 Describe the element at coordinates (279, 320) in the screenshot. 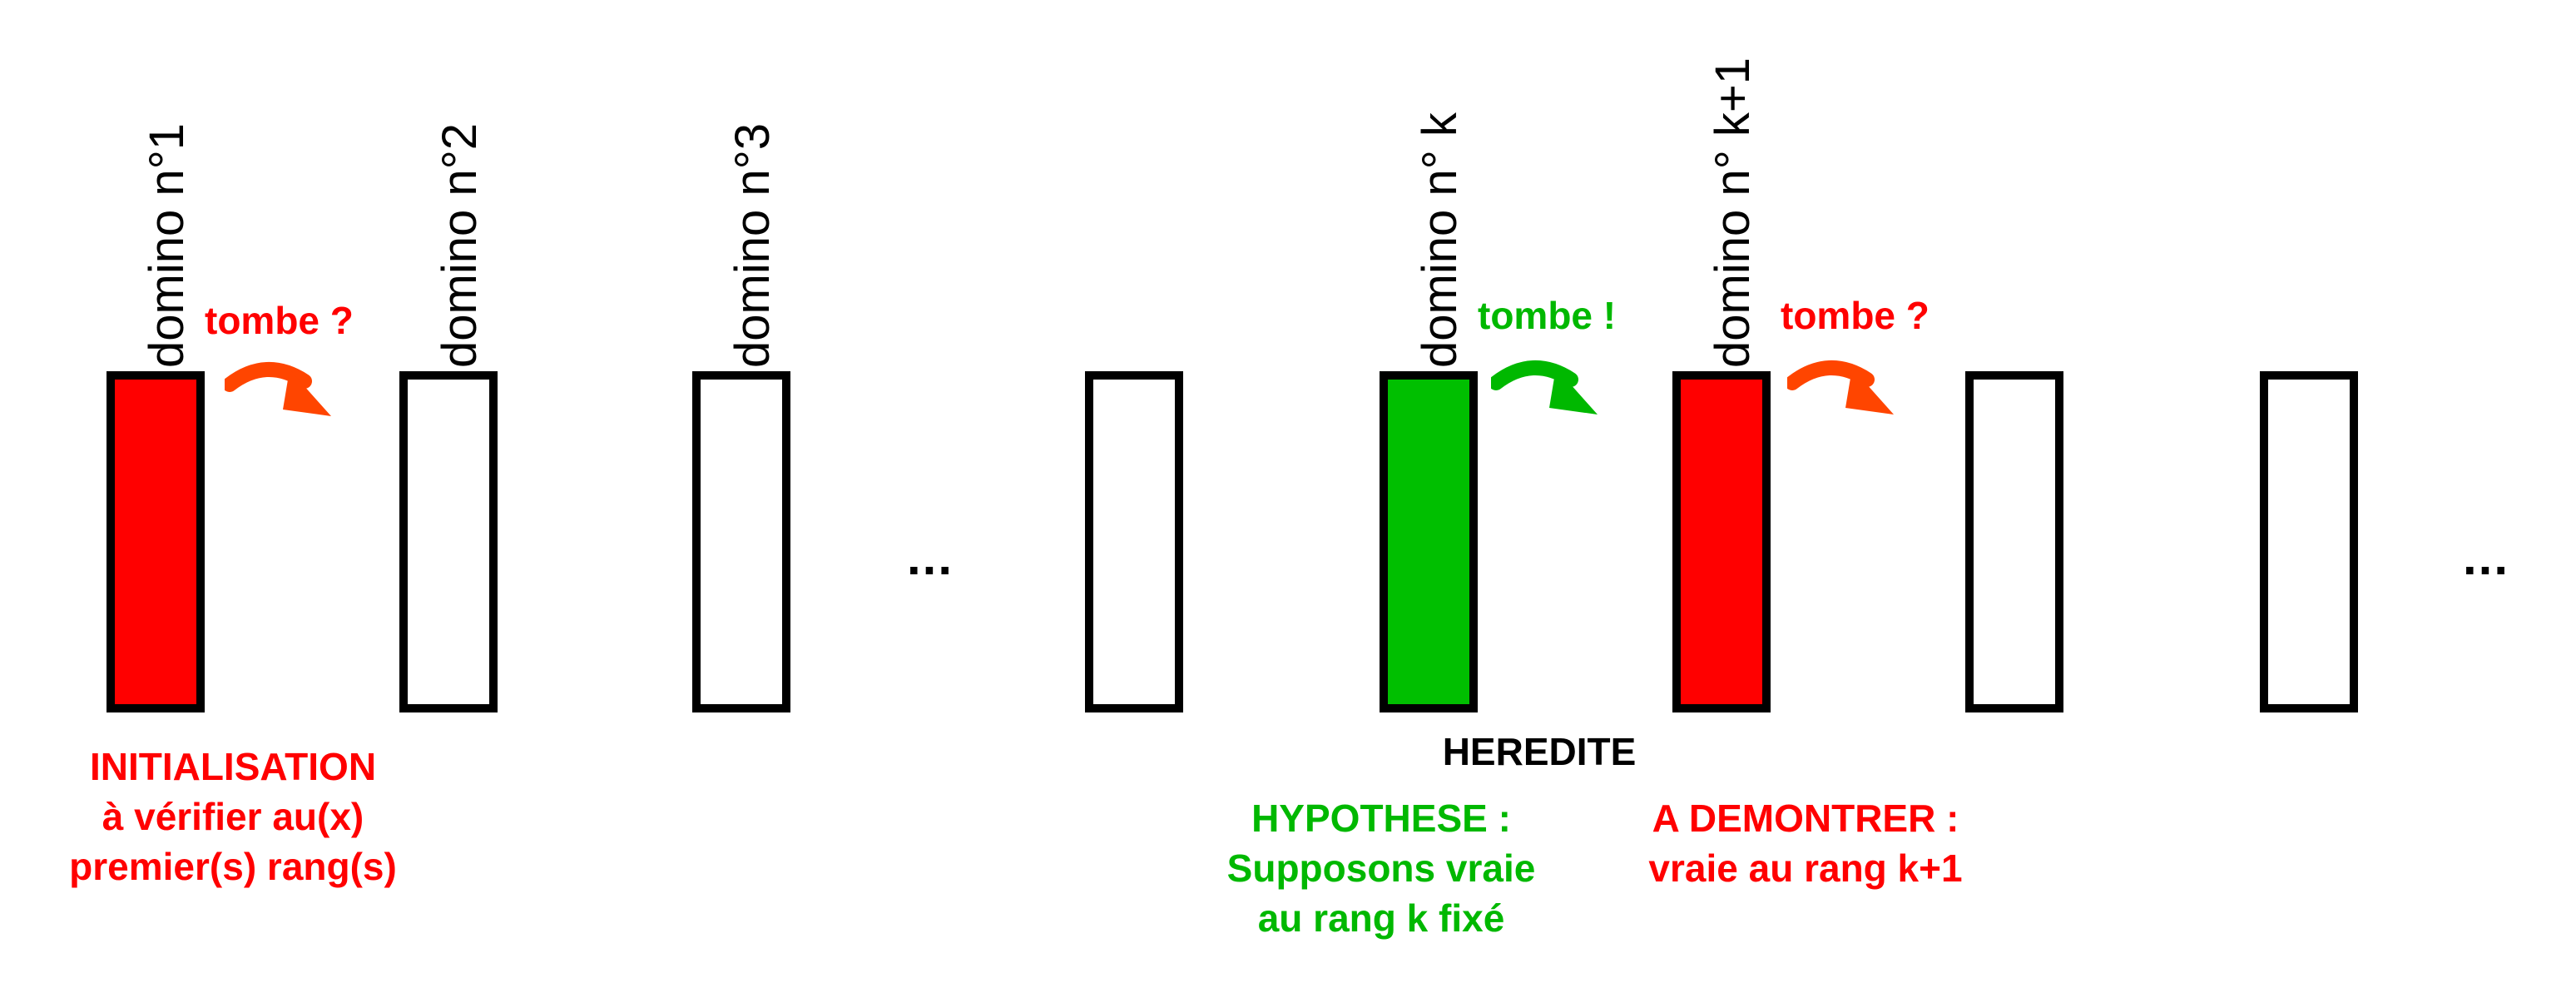

I see `arrow-1-text: tombe ?` at that location.